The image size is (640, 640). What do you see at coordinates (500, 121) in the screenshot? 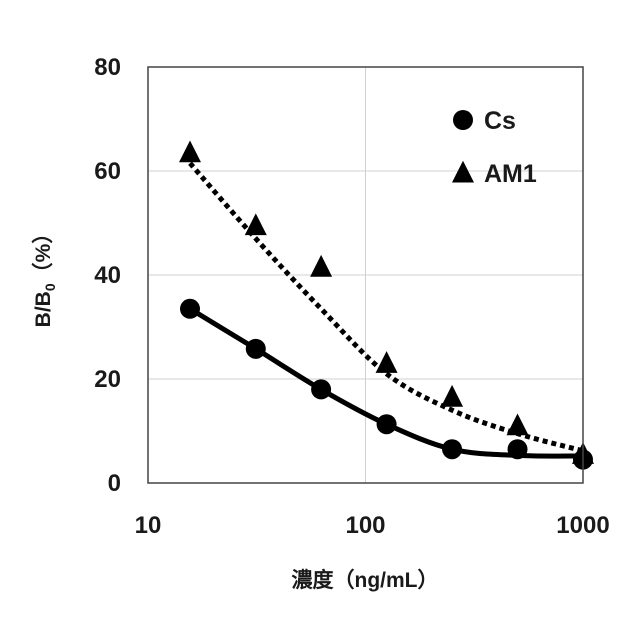
I see `legend-cs-label: Cs` at bounding box center [500, 121].